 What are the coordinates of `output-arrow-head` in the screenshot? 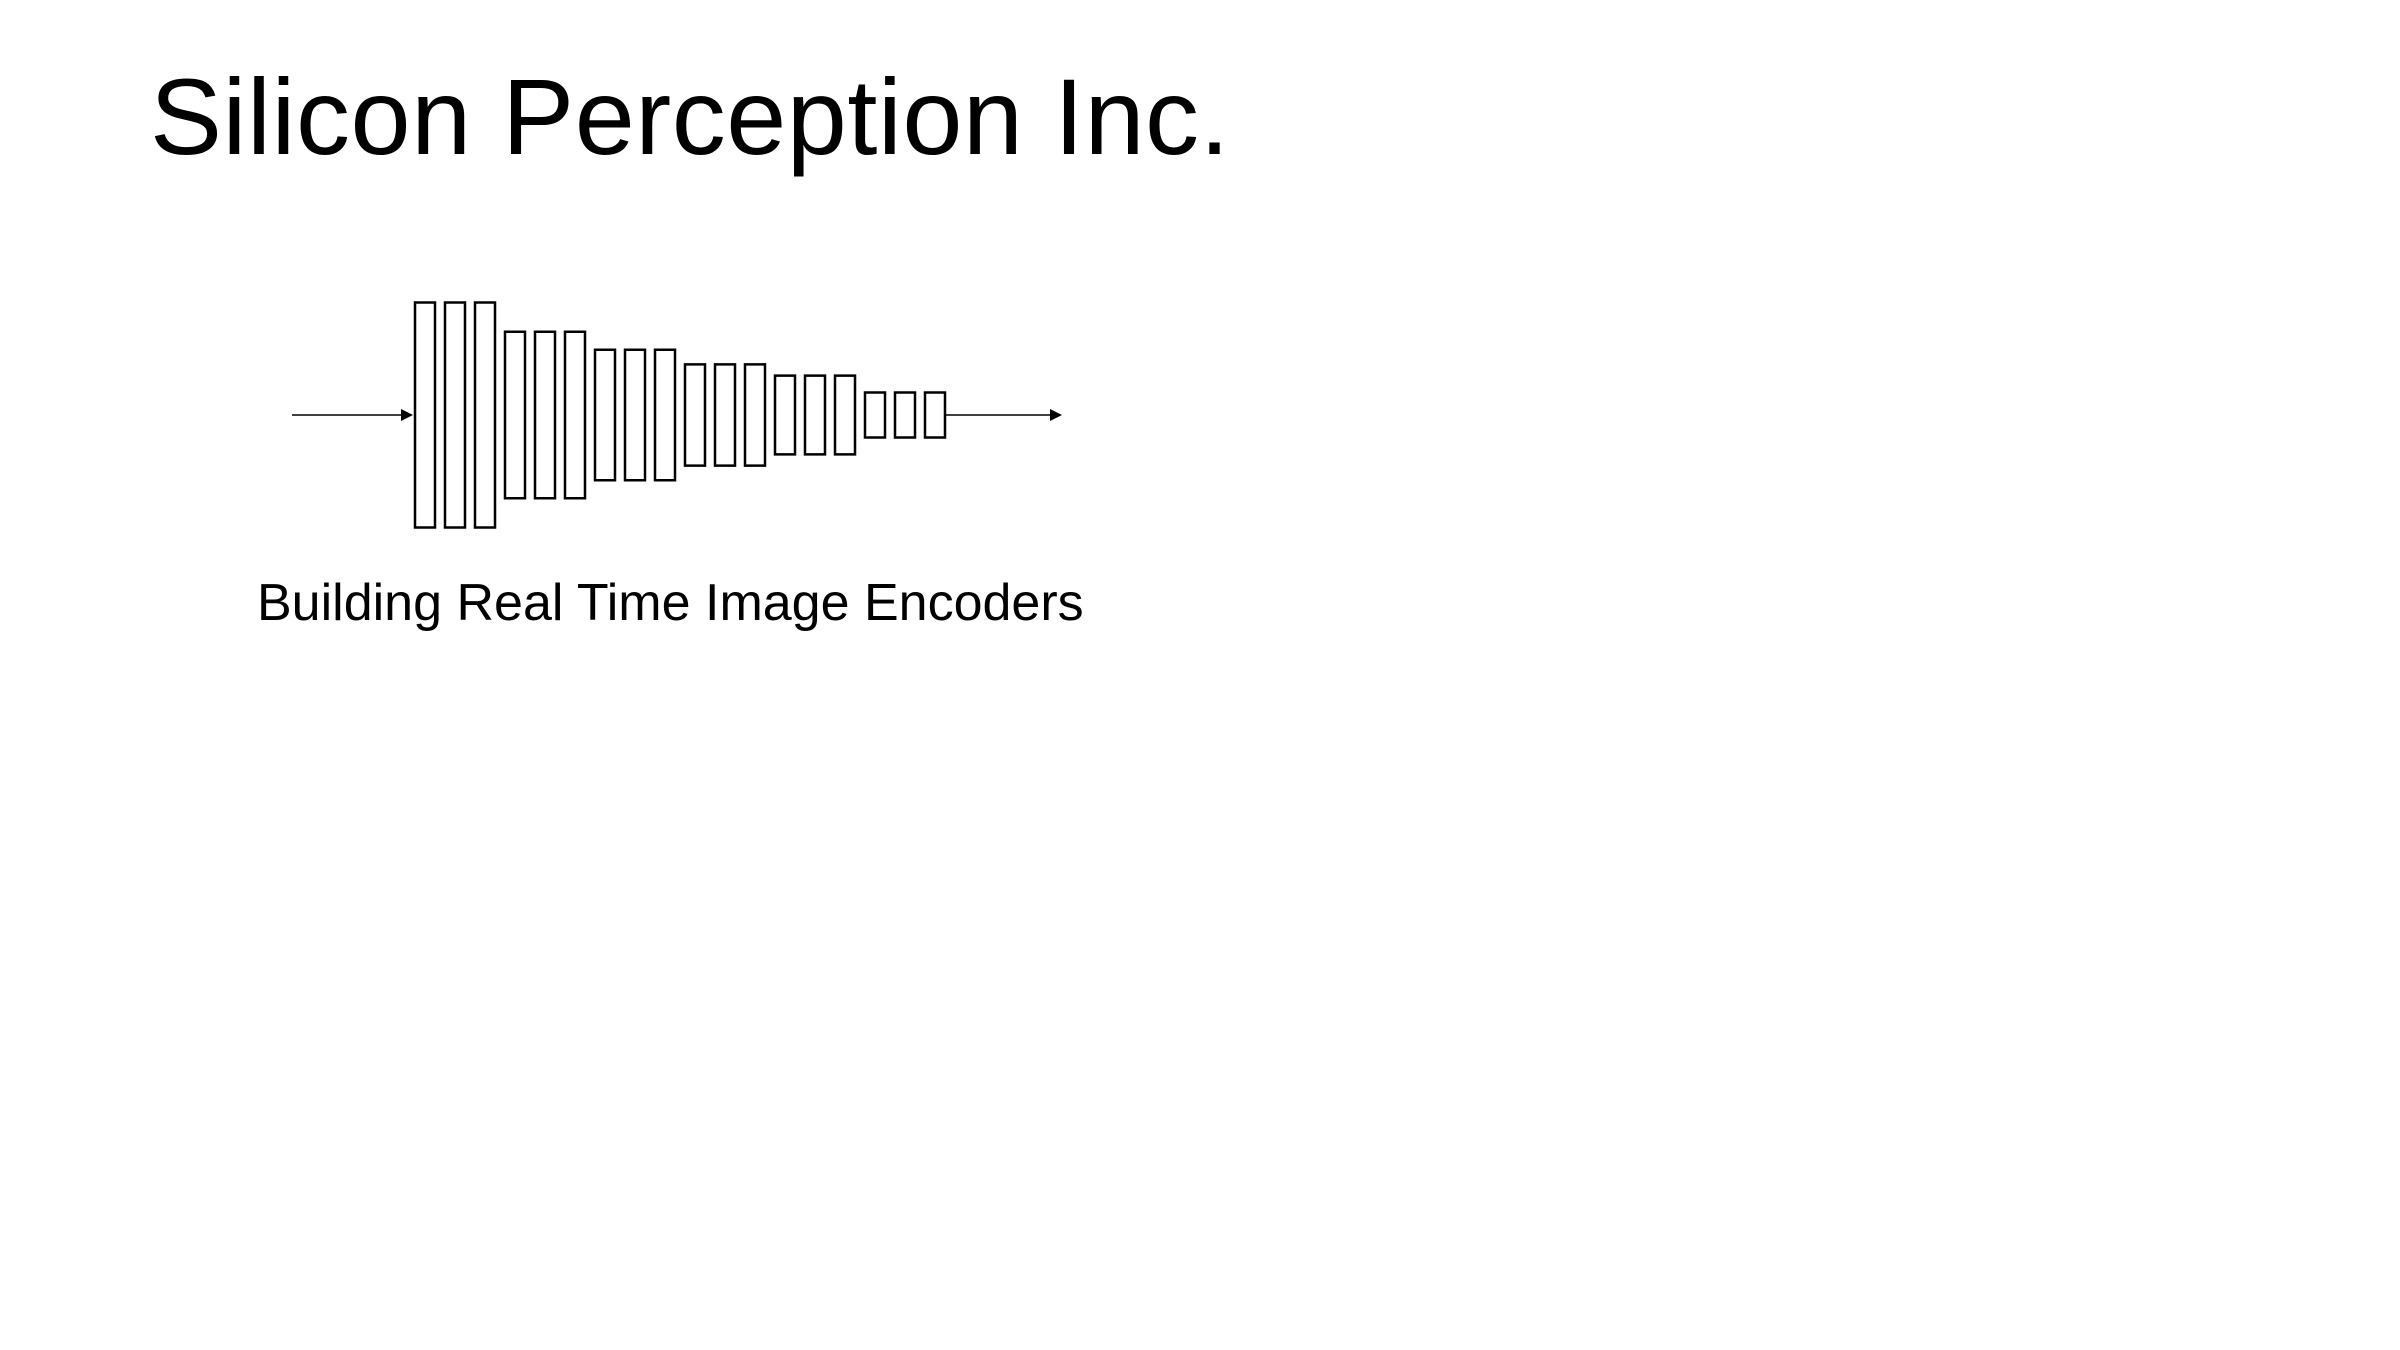 It's located at (1056, 415).